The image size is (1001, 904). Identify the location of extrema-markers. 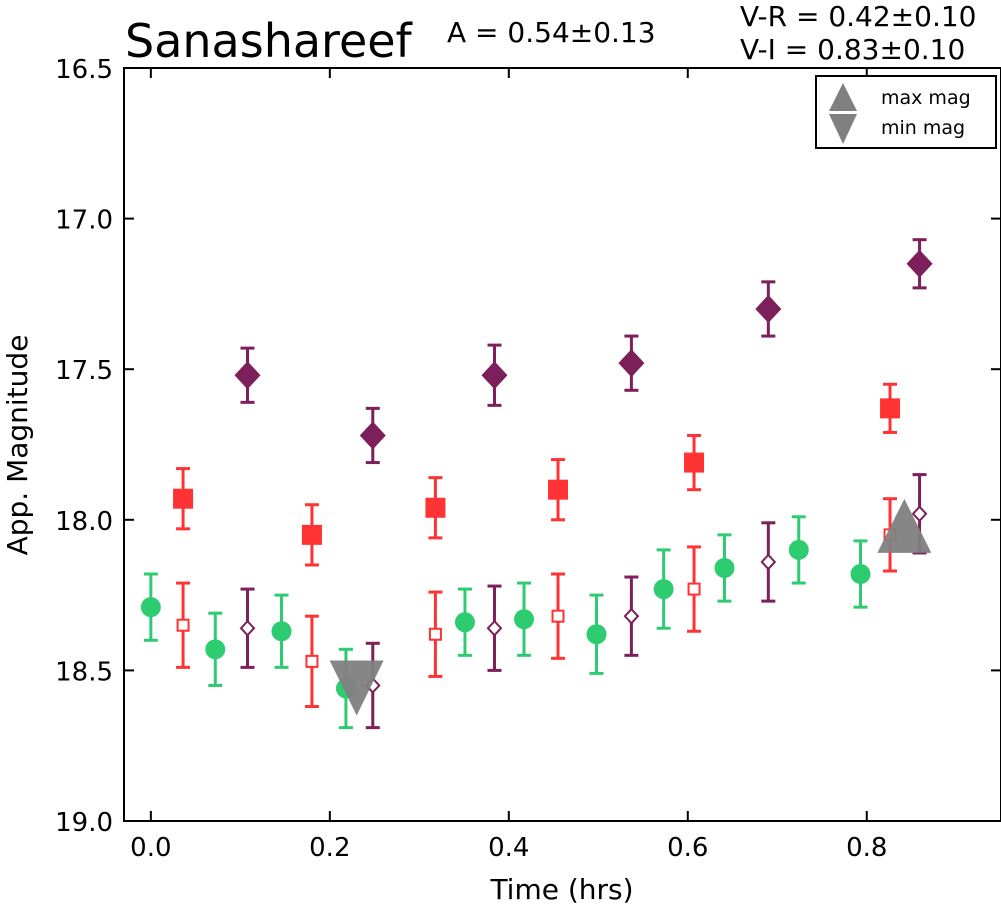
(630, 607).